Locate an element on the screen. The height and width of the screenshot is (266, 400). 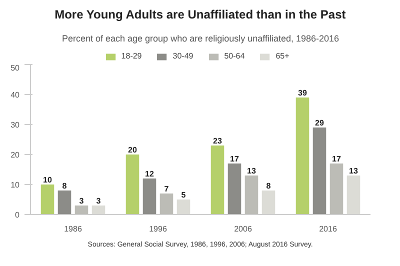
legend-label: 18-29 is located at coordinates (131, 56).